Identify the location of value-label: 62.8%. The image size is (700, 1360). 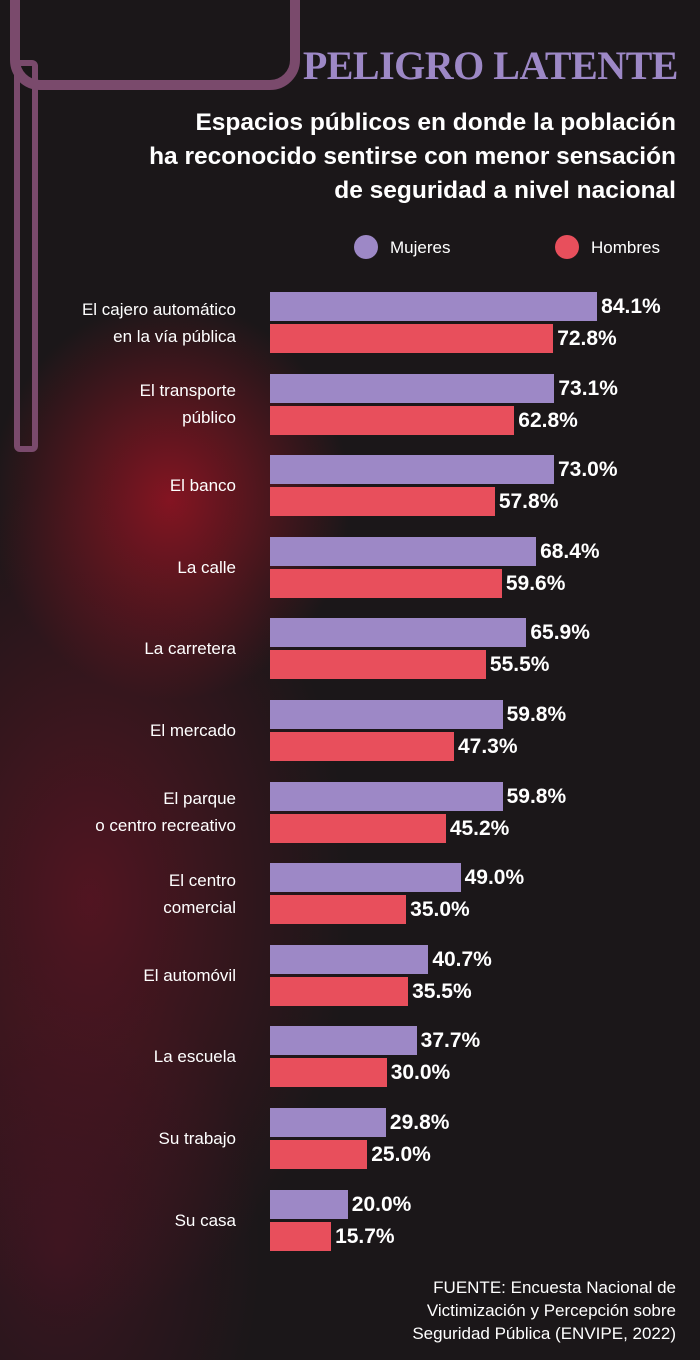
(548, 420).